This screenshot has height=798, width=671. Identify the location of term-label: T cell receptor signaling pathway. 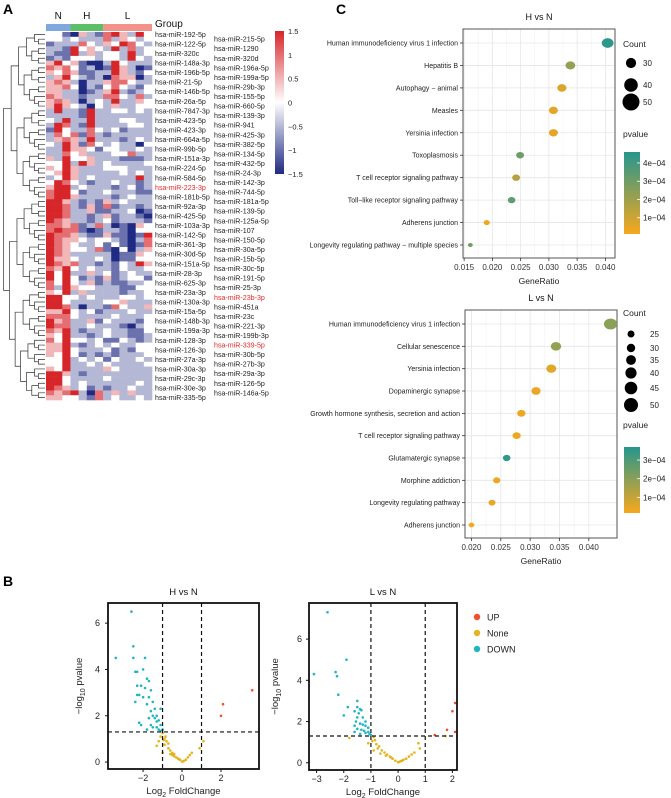
(409, 436).